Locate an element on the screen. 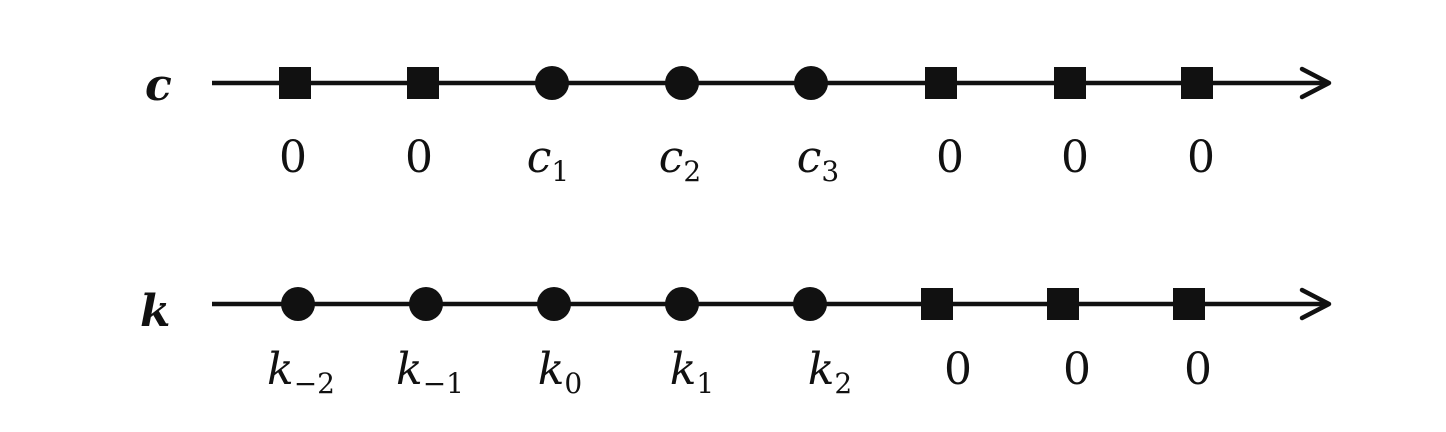 The width and height of the screenshot is (1446, 432). value-label: k2 is located at coordinates (830, 372).